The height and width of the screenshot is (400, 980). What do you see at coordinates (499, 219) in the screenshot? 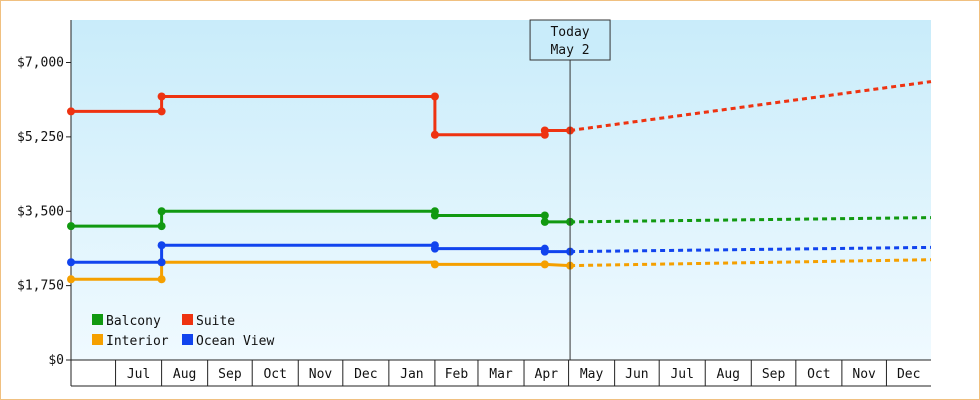
I see `series-balcony` at bounding box center [499, 219].